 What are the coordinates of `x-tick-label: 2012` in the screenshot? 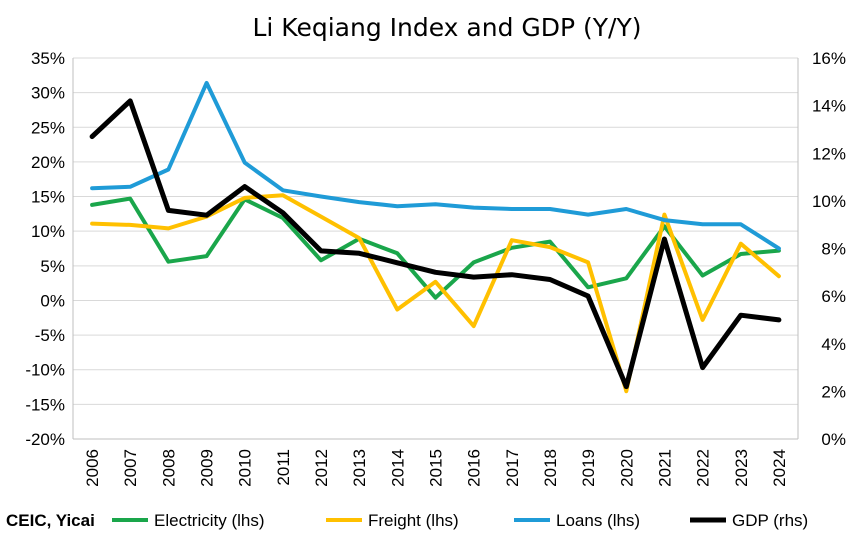 It's located at (321, 468).